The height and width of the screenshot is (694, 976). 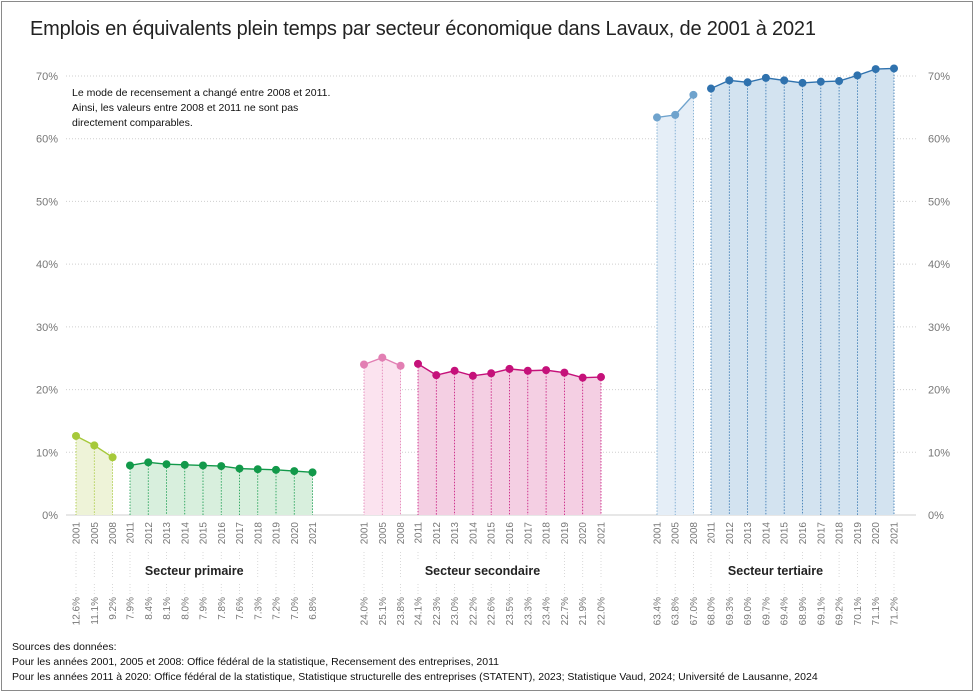 What do you see at coordinates (482, 571) in the screenshot?
I see `sector-title-secondaire: Secteur secondaire` at bounding box center [482, 571].